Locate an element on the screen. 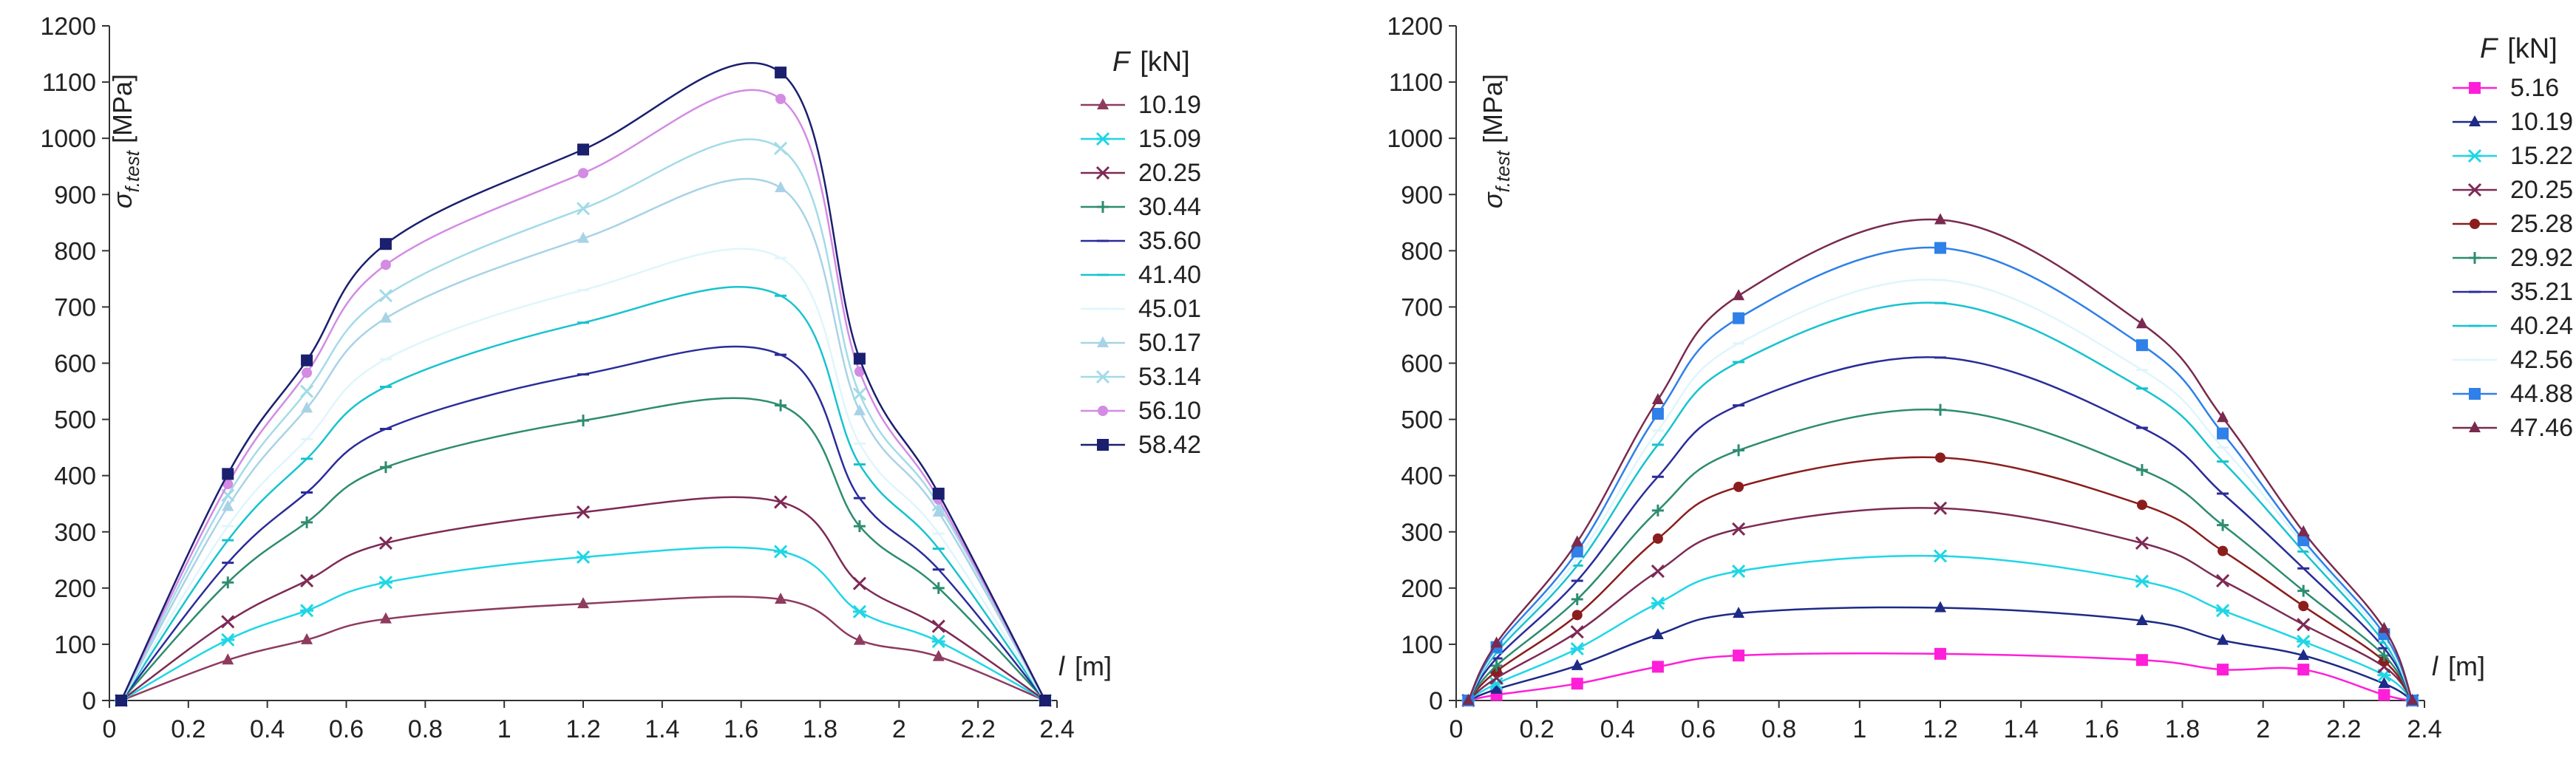 The height and width of the screenshot is (767, 2576). y-ticks-right: 0 100 200 300 400 500 600 700 800 900 1000 1100 1200 is located at coordinates (1421, 364).